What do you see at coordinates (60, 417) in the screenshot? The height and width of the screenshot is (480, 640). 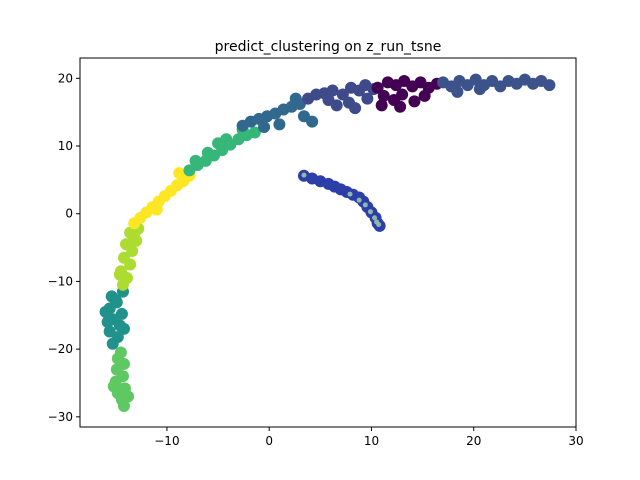 I see `y-tick-label: −30` at bounding box center [60, 417].